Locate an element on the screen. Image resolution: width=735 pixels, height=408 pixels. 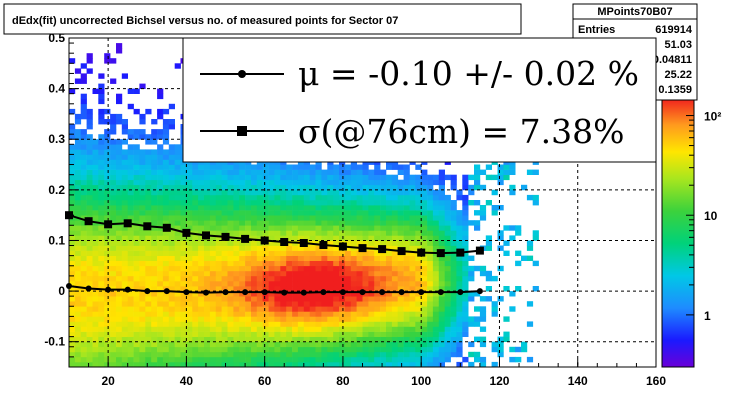
series-line-mean is located at coordinates (274, 289).